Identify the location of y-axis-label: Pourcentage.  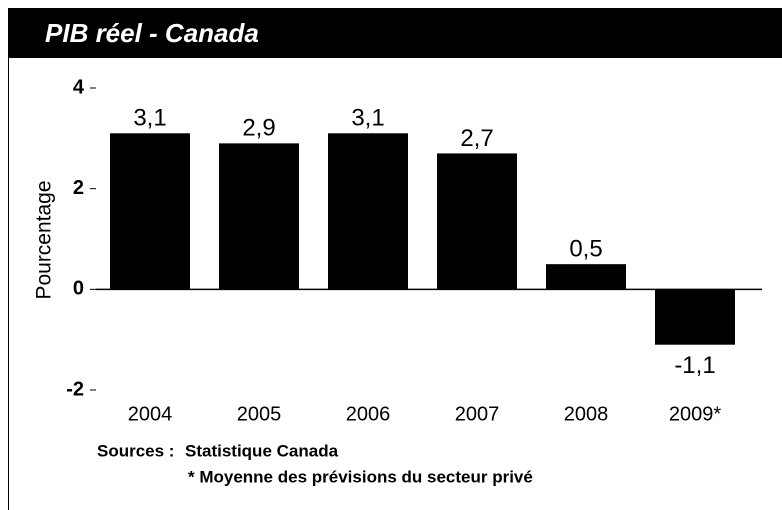
(44, 239).